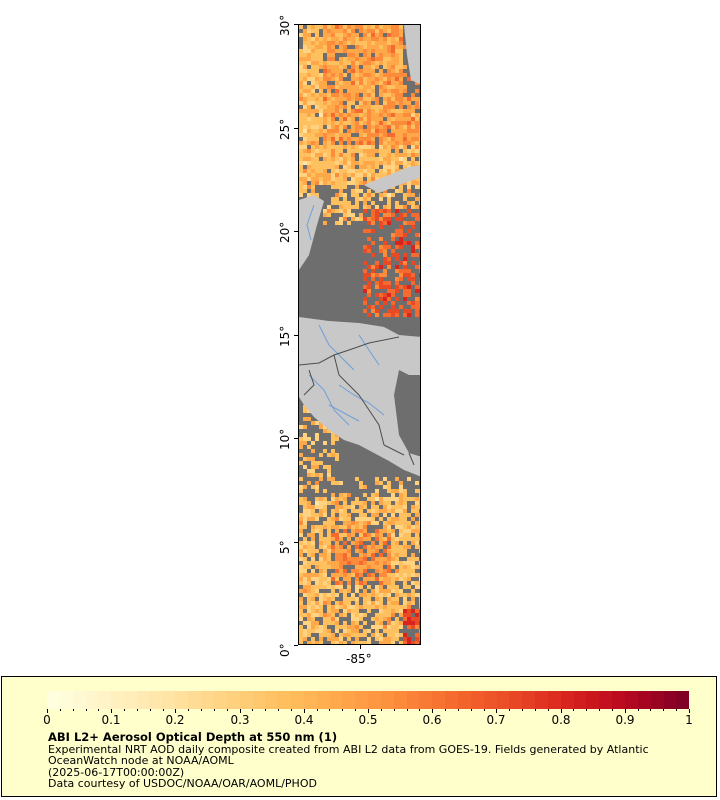 The width and height of the screenshot is (720, 800). What do you see at coordinates (240, 720) in the screenshot?
I see `colorbar-tick-label: 0.3` at bounding box center [240, 720].